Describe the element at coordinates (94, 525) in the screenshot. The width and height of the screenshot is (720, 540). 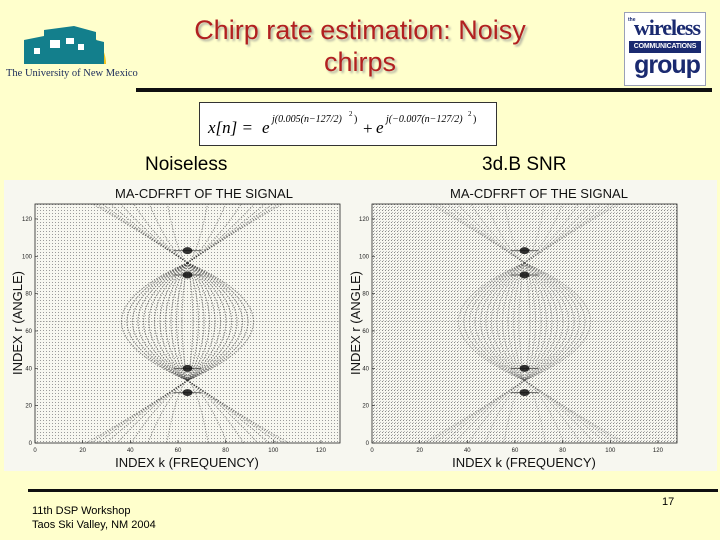
I see `footer-line2: Taos Ski Valley, NM 2004` at that location.